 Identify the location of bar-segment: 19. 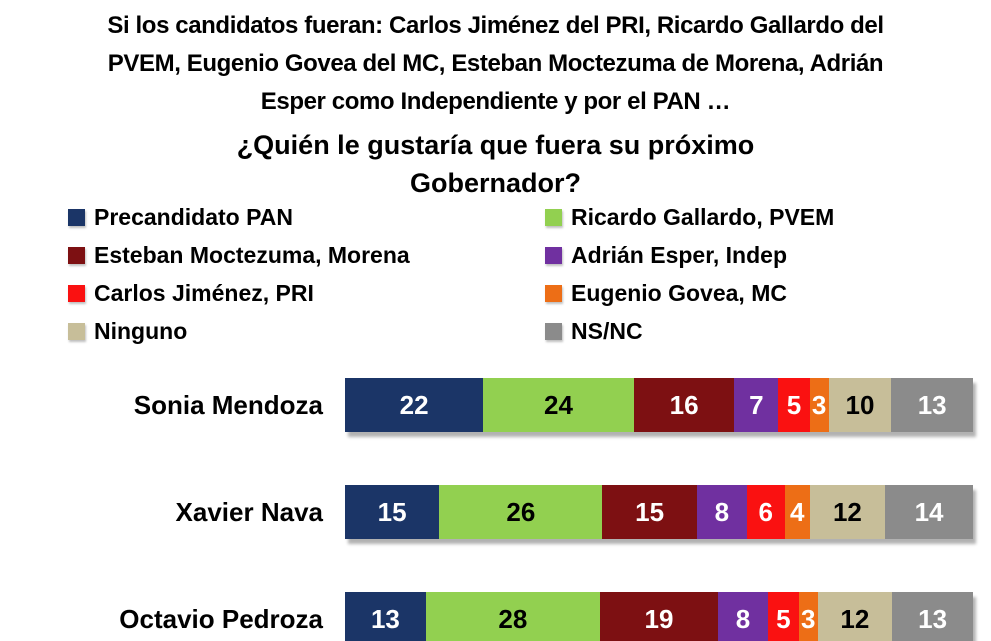
(659, 616).